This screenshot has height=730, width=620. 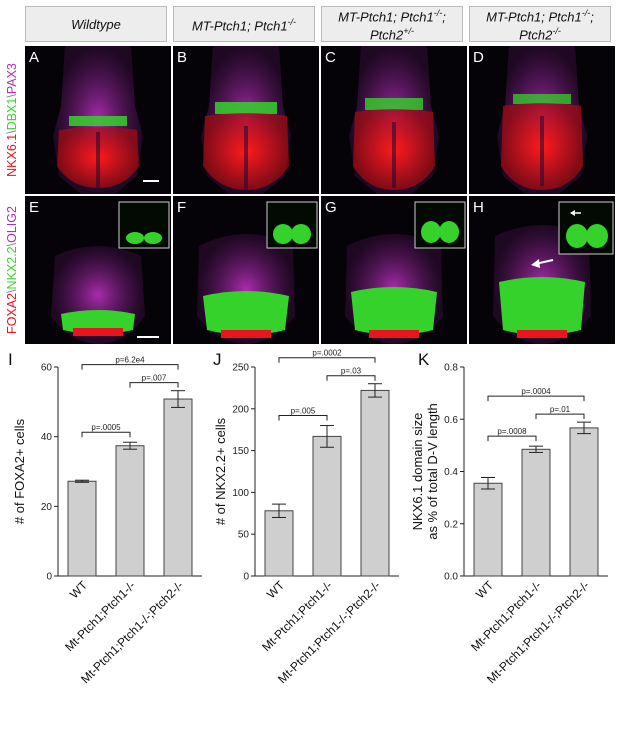 I want to click on micrograph-panel-g: G, so click(x=394, y=270).